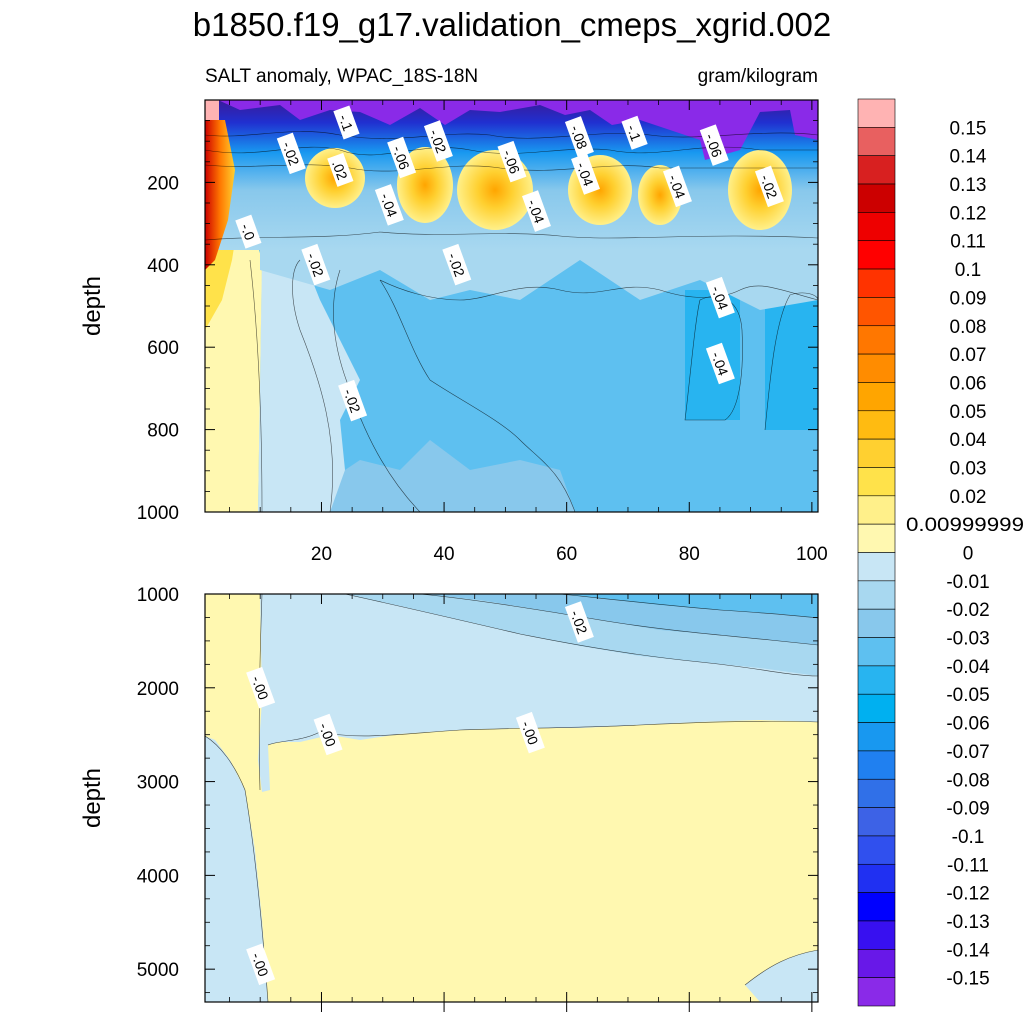 The height and width of the screenshot is (1024, 1024). I want to click on contour-label-text: .02, so click(340, 170).